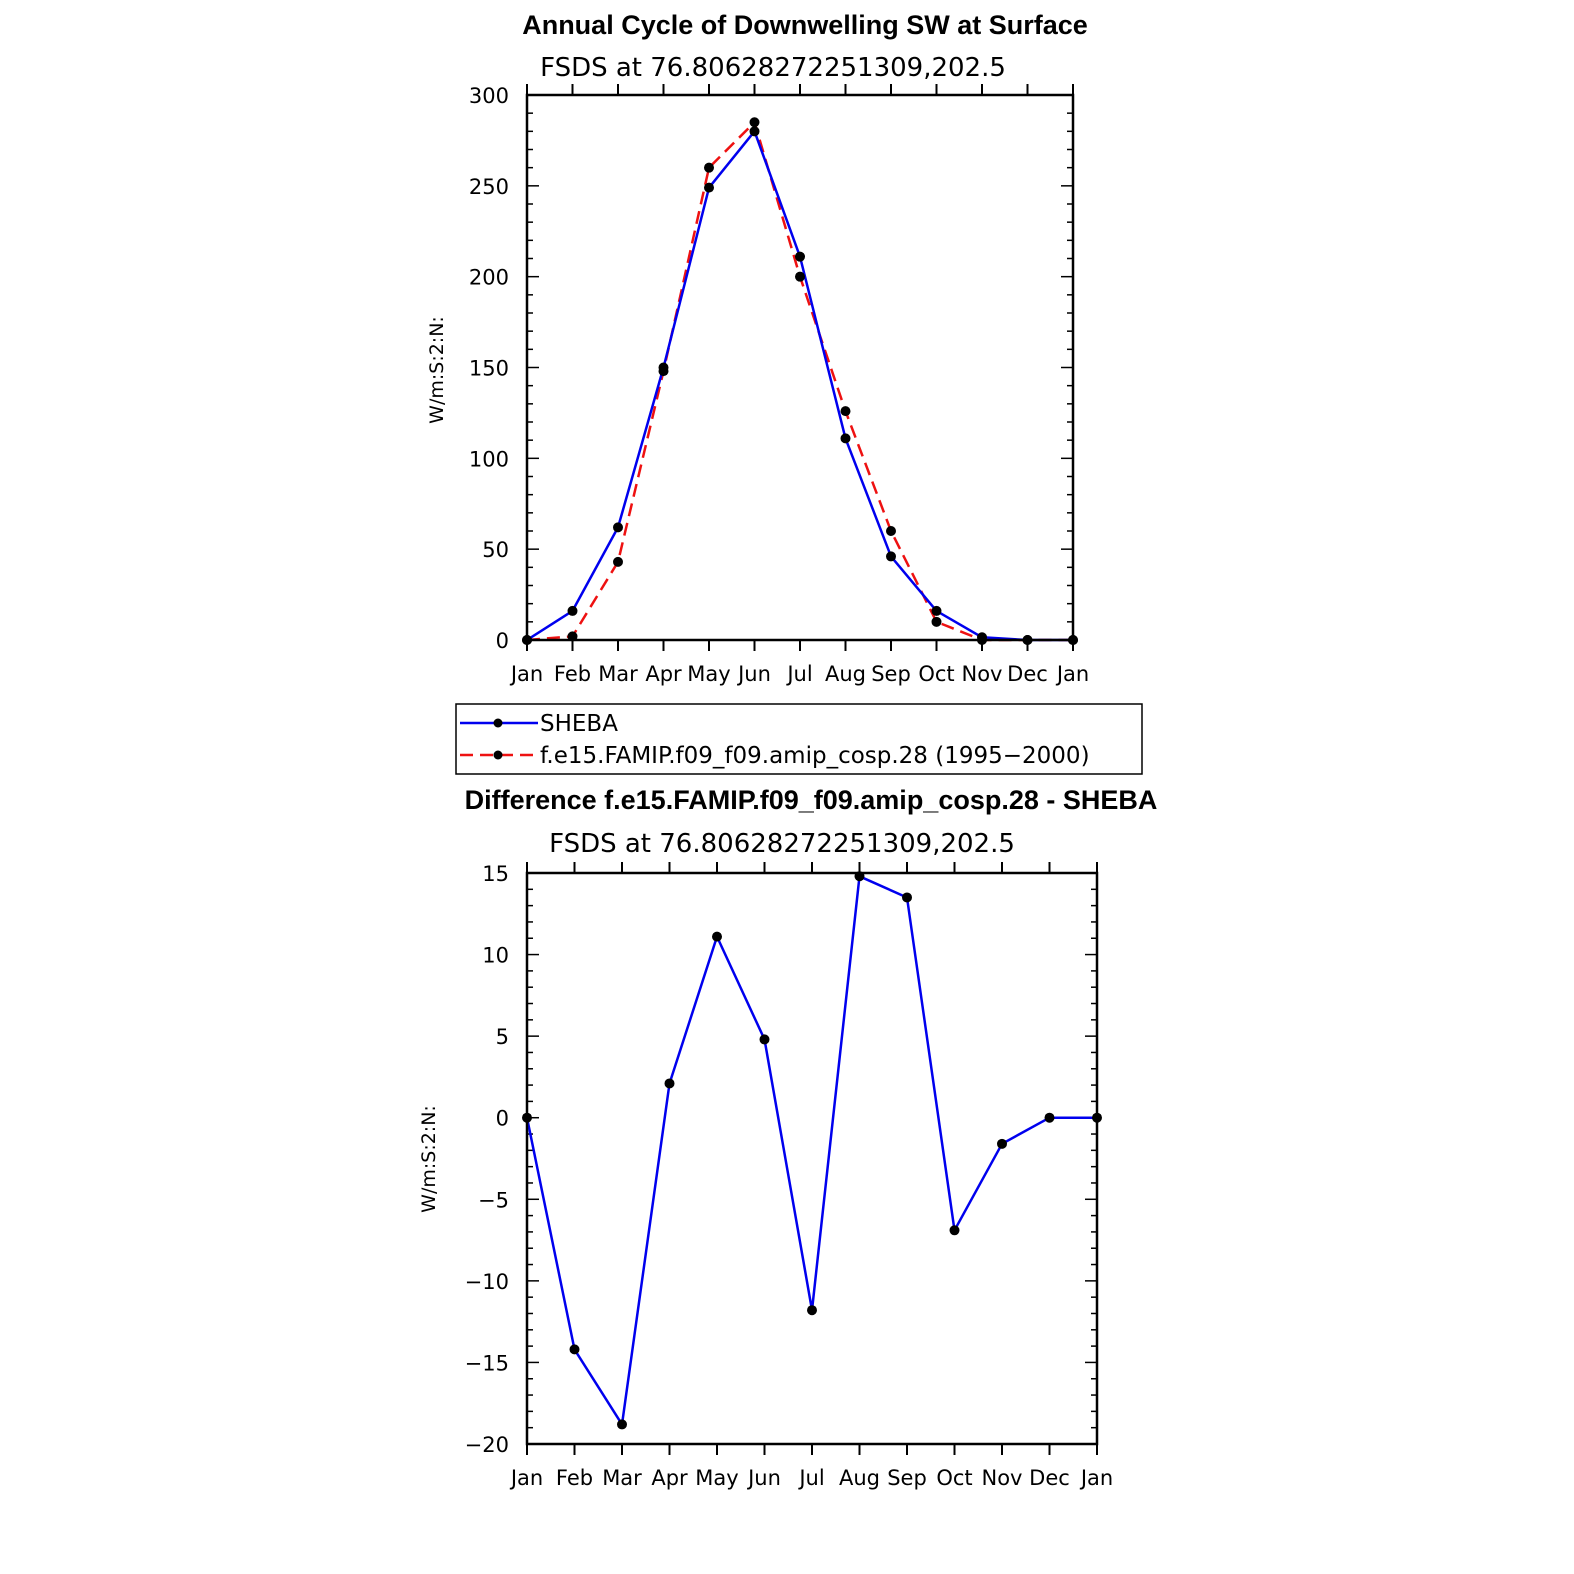 This screenshot has height=1574, width=1574. I want to click on legend-marker-sheba, so click(498, 723).